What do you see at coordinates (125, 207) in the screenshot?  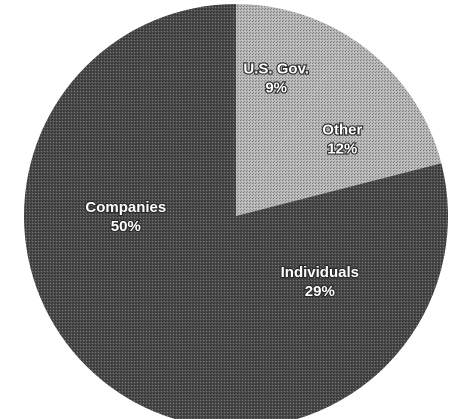 I see `pie-label-name: Companies` at bounding box center [125, 207].